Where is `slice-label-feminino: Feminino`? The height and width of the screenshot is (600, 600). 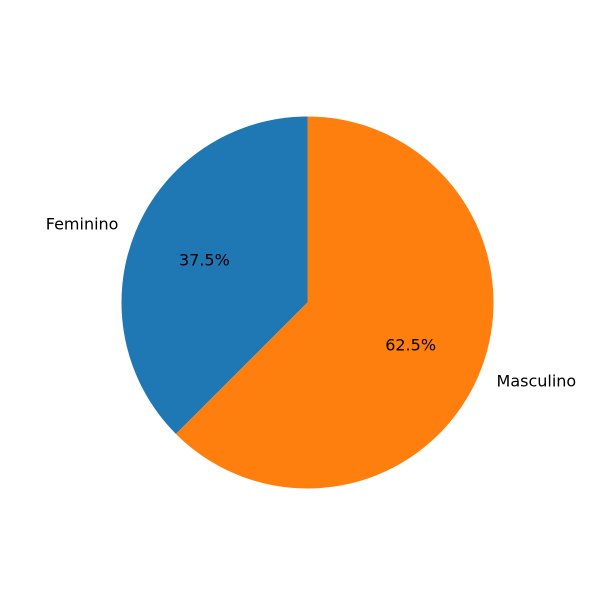
slice-label-feminino: Feminino is located at coordinates (82, 224).